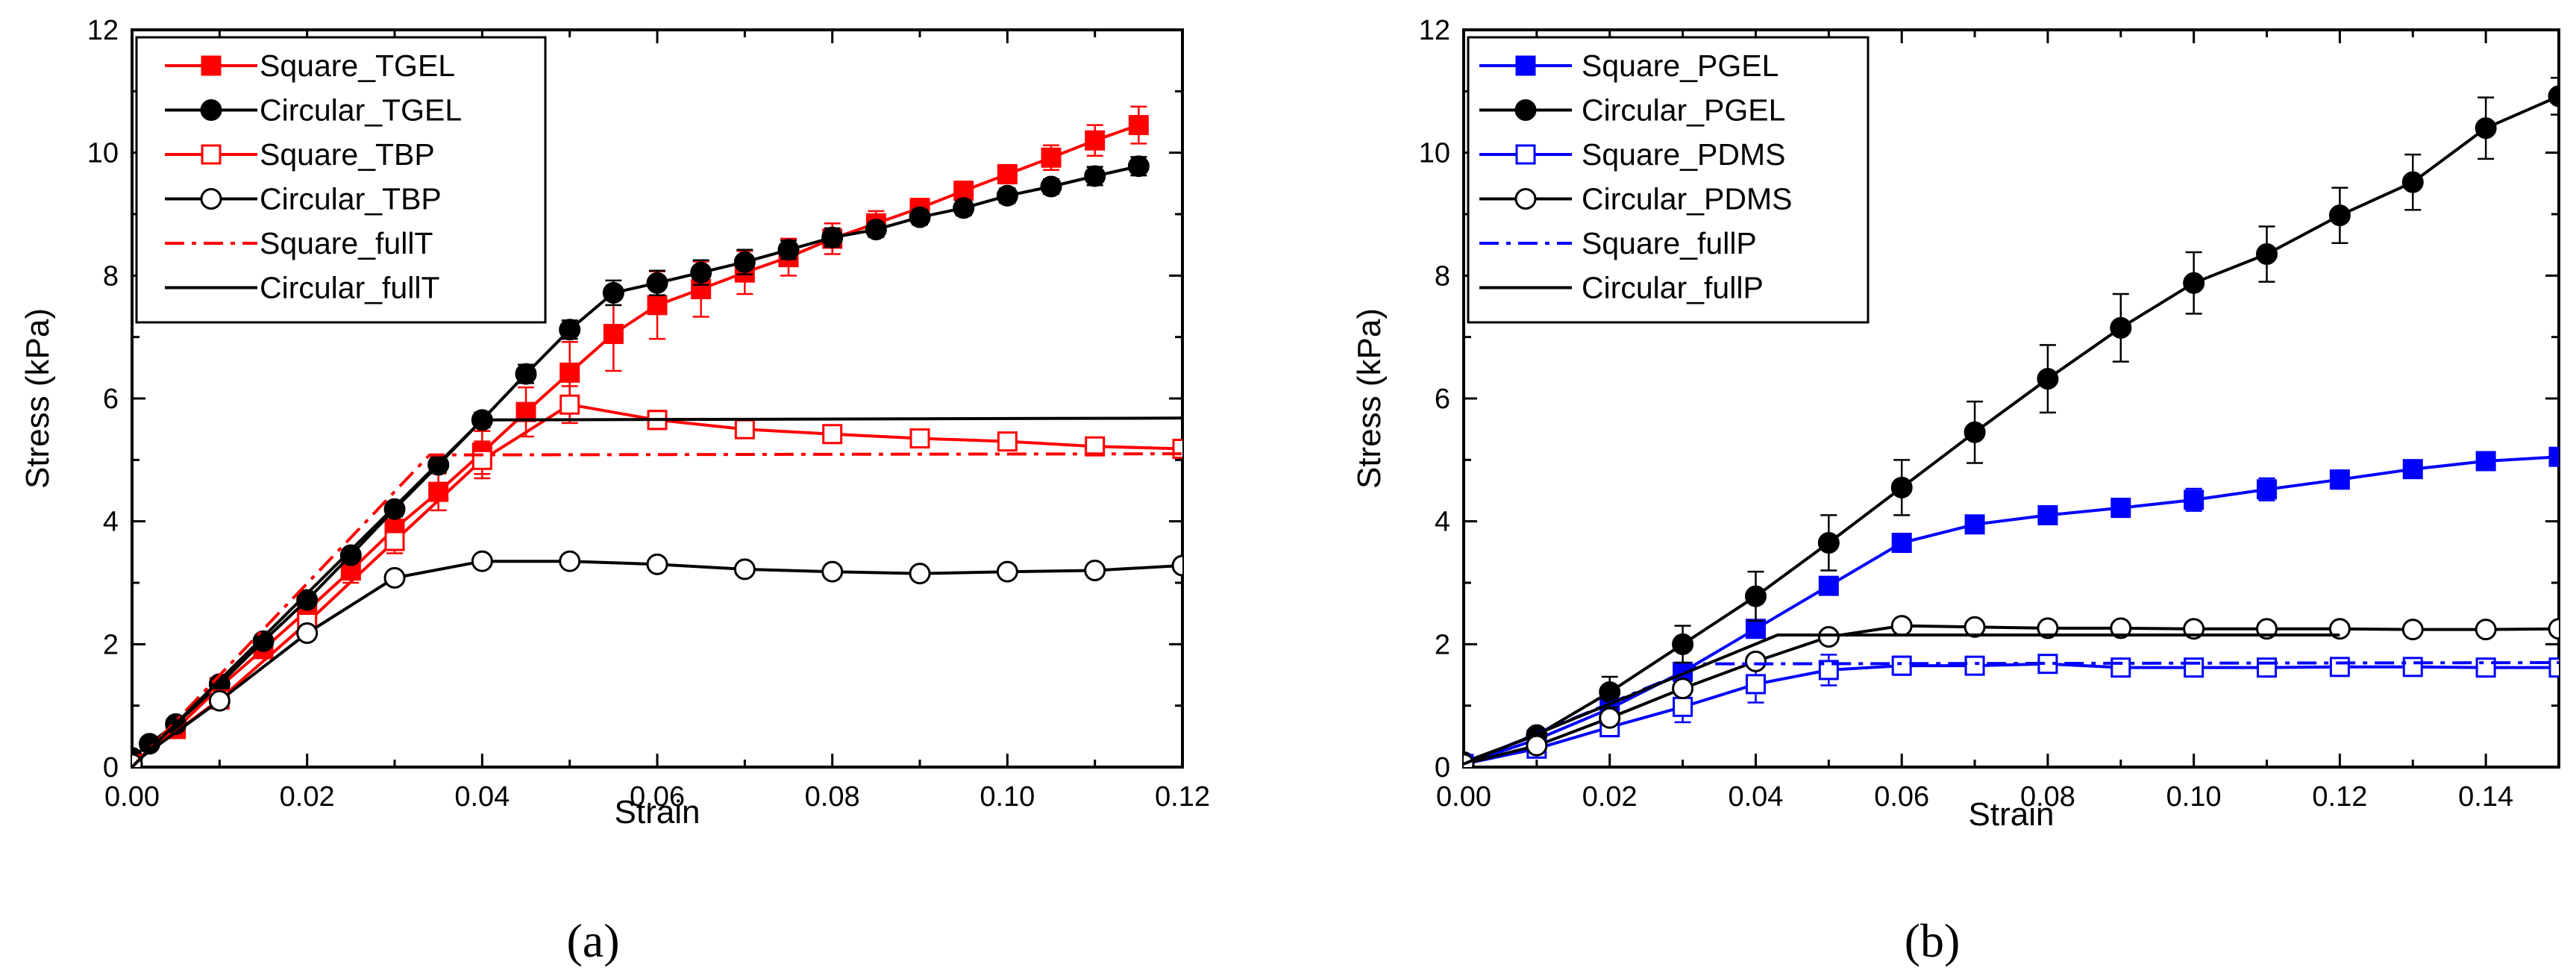 The width and height of the screenshot is (2576, 979). Describe the element at coordinates (657, 797) in the screenshot. I see `x-tick-label: 0.06` at that location.